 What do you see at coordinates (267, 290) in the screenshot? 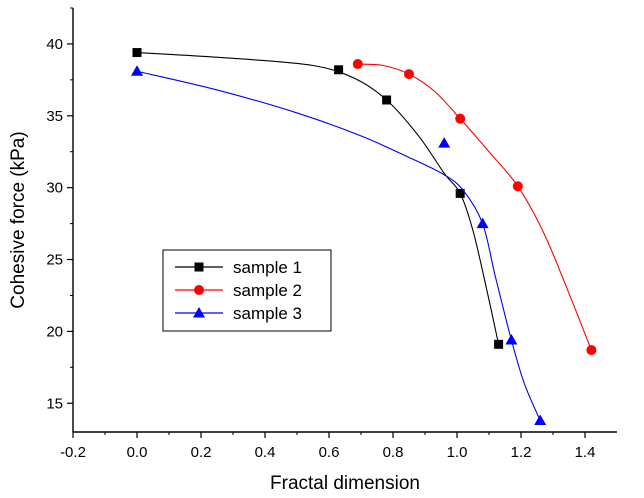
I see `legend-label-2: sample 2` at bounding box center [267, 290].